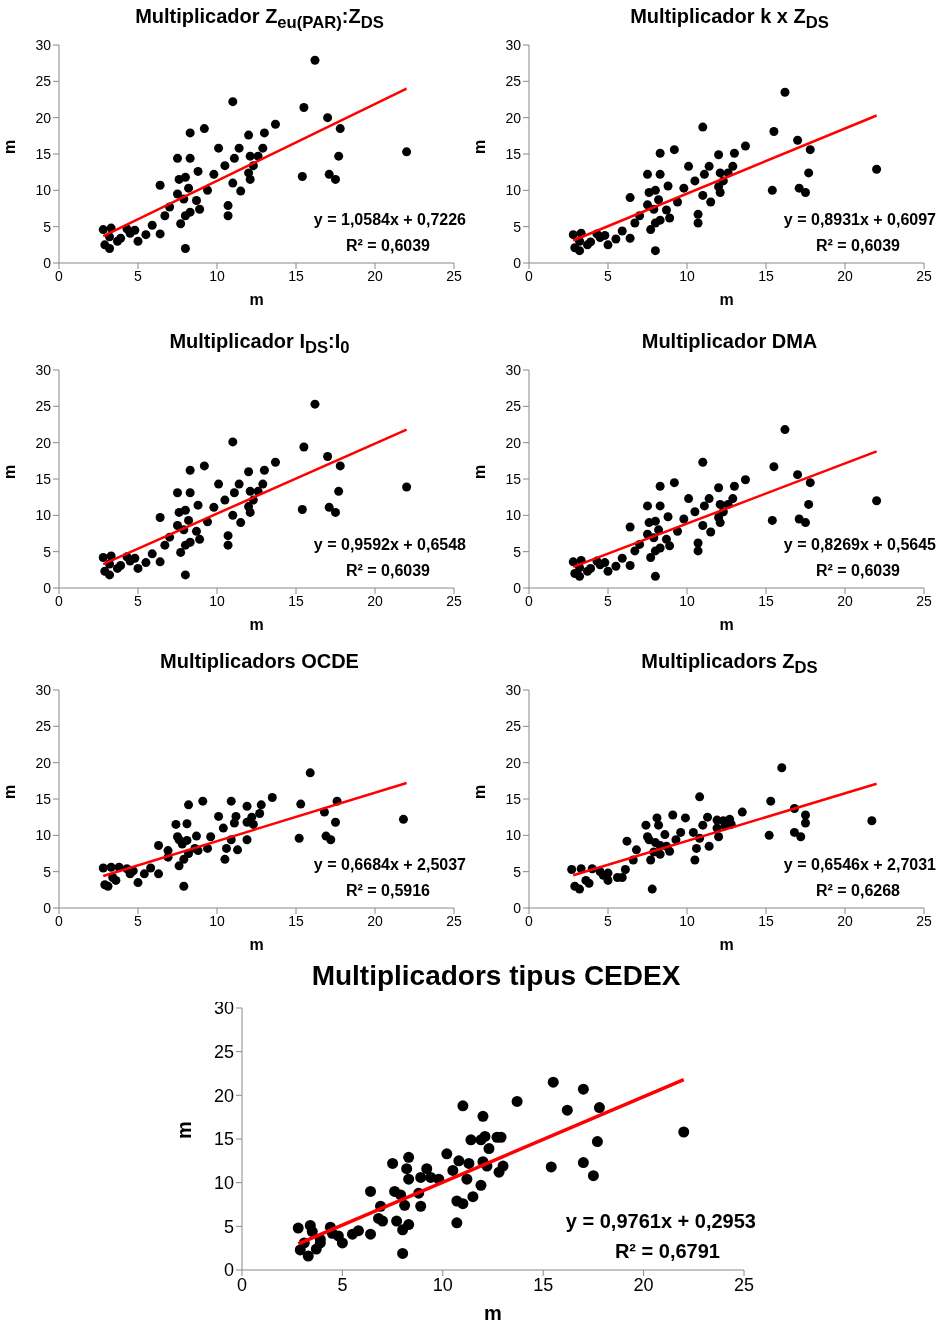  What do you see at coordinates (389, 220) in the screenshot?
I see `annotation: y = 1,0584x + 0,7226` at bounding box center [389, 220].